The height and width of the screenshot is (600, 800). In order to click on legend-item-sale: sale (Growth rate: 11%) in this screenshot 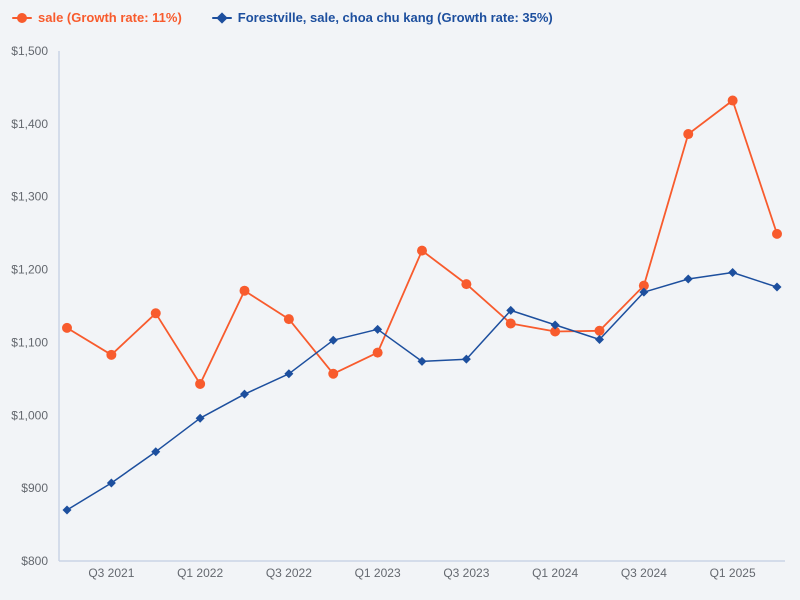, I will do `click(97, 18)`.